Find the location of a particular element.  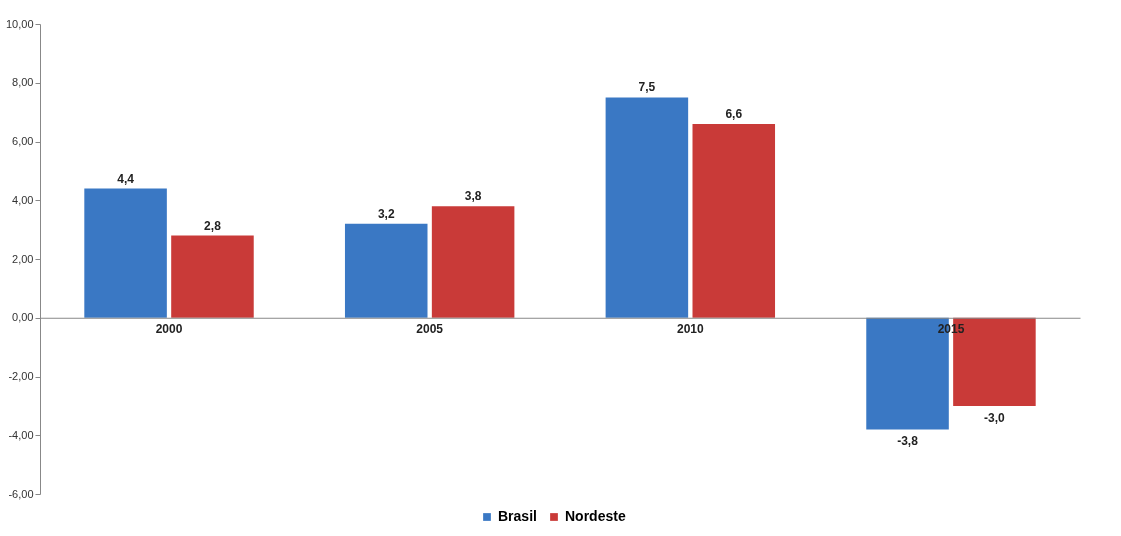

data-label: 2,8 is located at coordinates (213, 225).